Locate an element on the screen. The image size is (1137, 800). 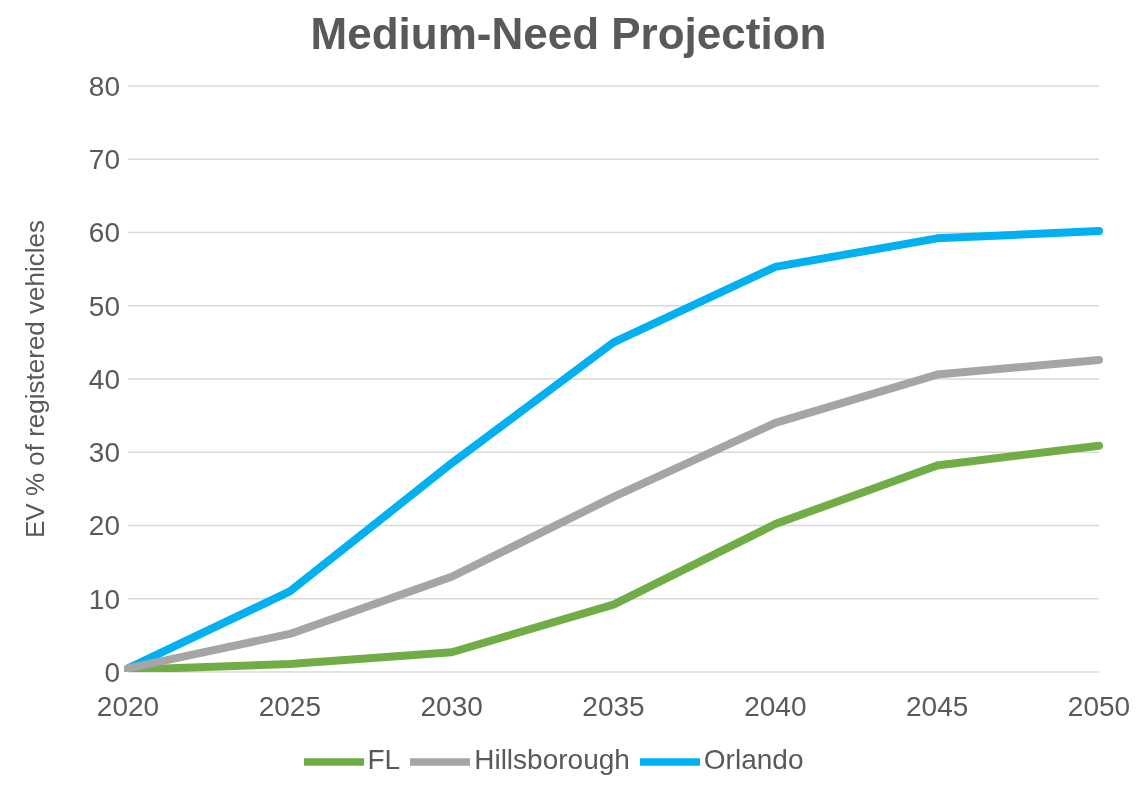
y-tick-label: 70 is located at coordinates (104, 160).